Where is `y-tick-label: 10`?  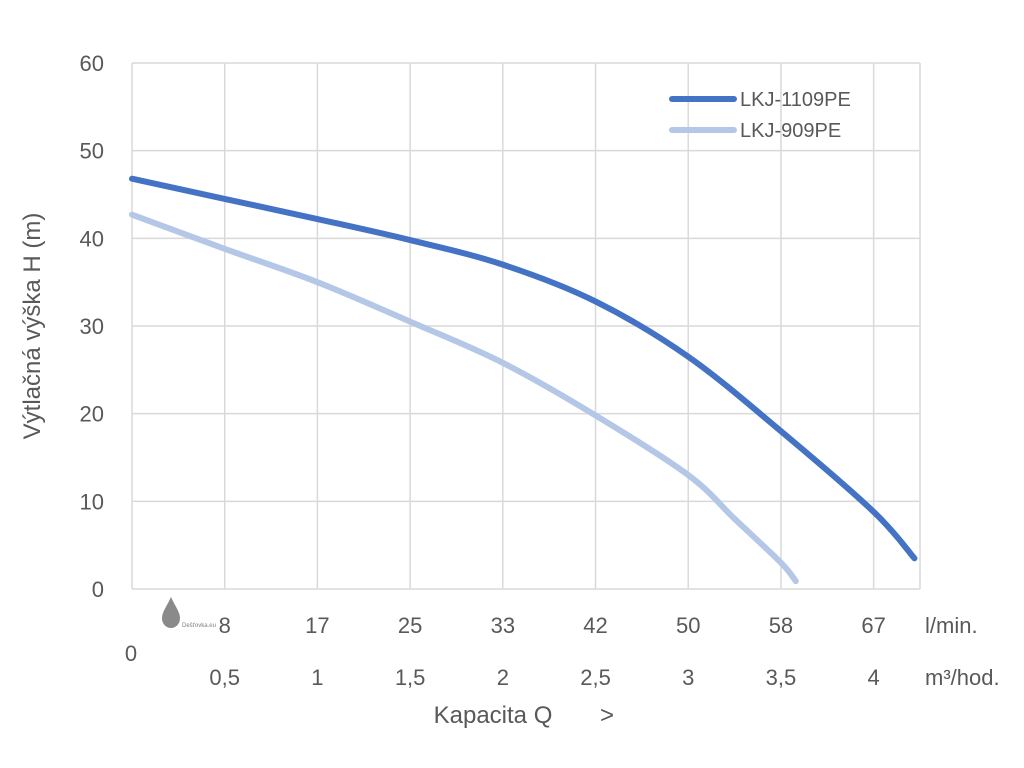
y-tick-label: 10 is located at coordinates (92, 501).